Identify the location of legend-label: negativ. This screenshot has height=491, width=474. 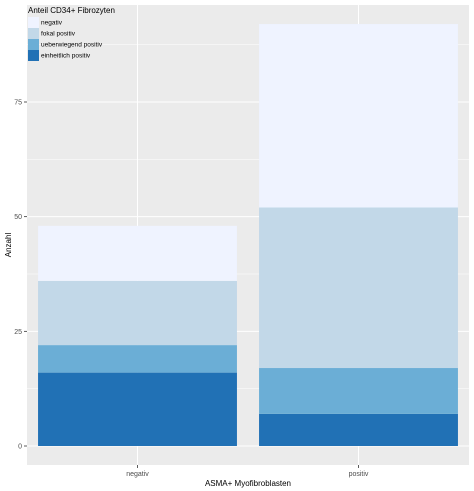
(52, 23).